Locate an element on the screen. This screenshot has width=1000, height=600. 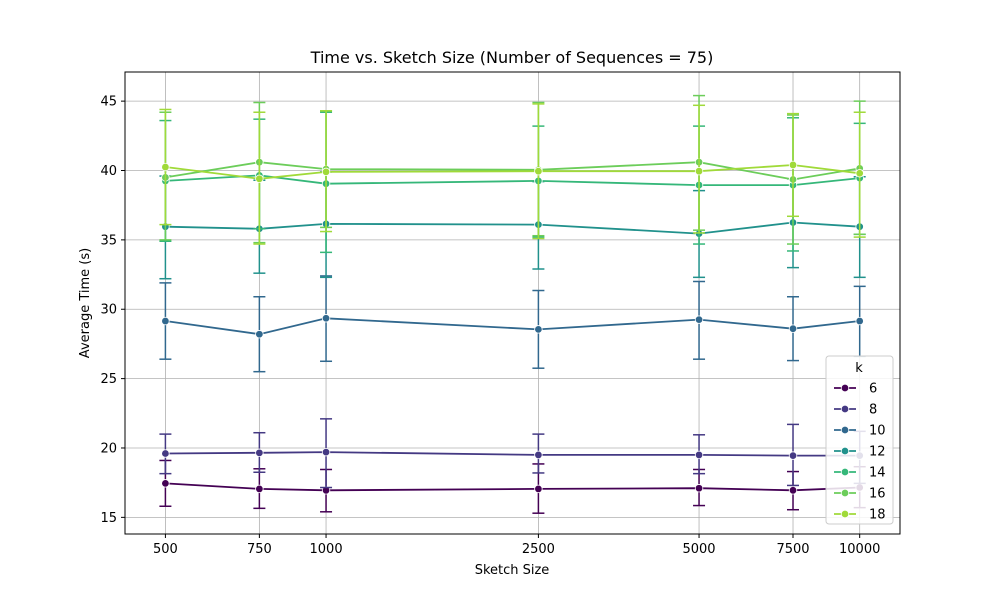
x-tick-label: 2500 is located at coordinates (538, 549).